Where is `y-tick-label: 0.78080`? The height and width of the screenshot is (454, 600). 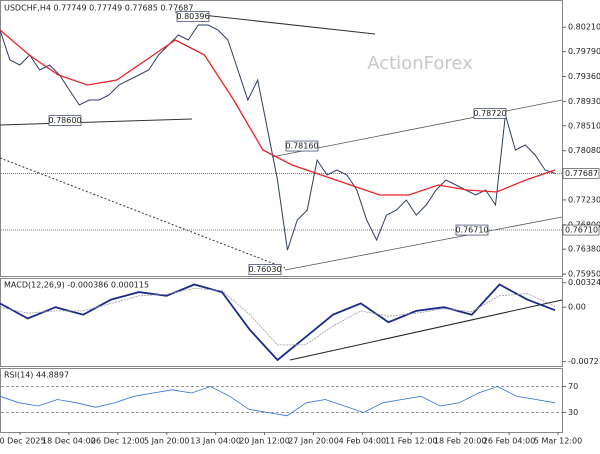 y-tick-label: 0.78080 is located at coordinates (584, 150).